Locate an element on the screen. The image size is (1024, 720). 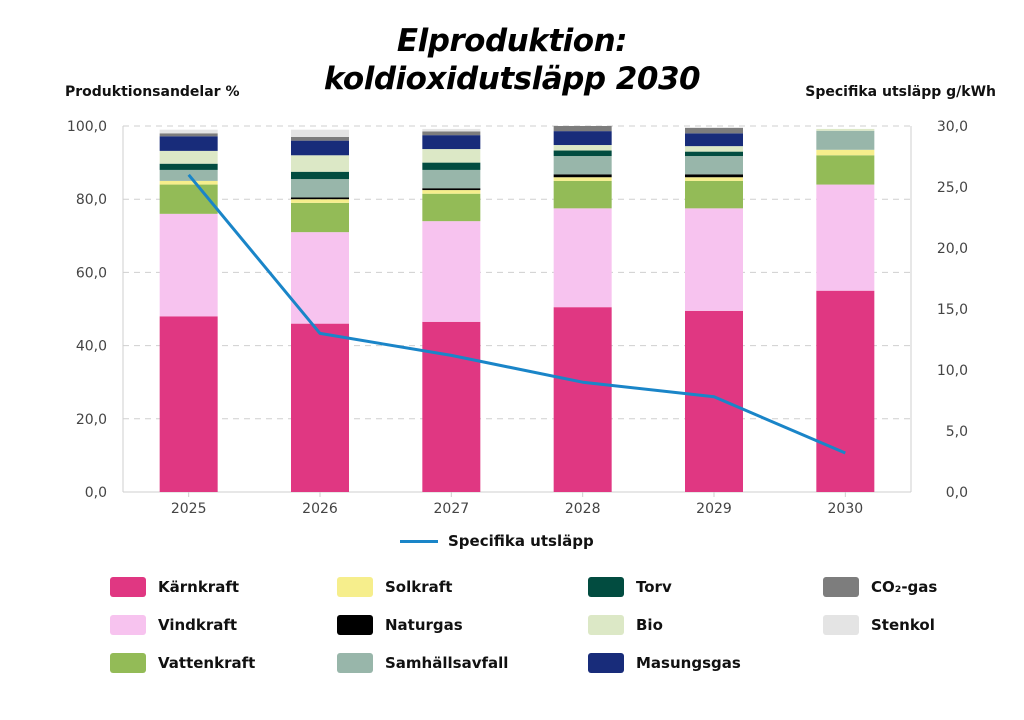
legend-item: Bio is located at coordinates (625, 625).